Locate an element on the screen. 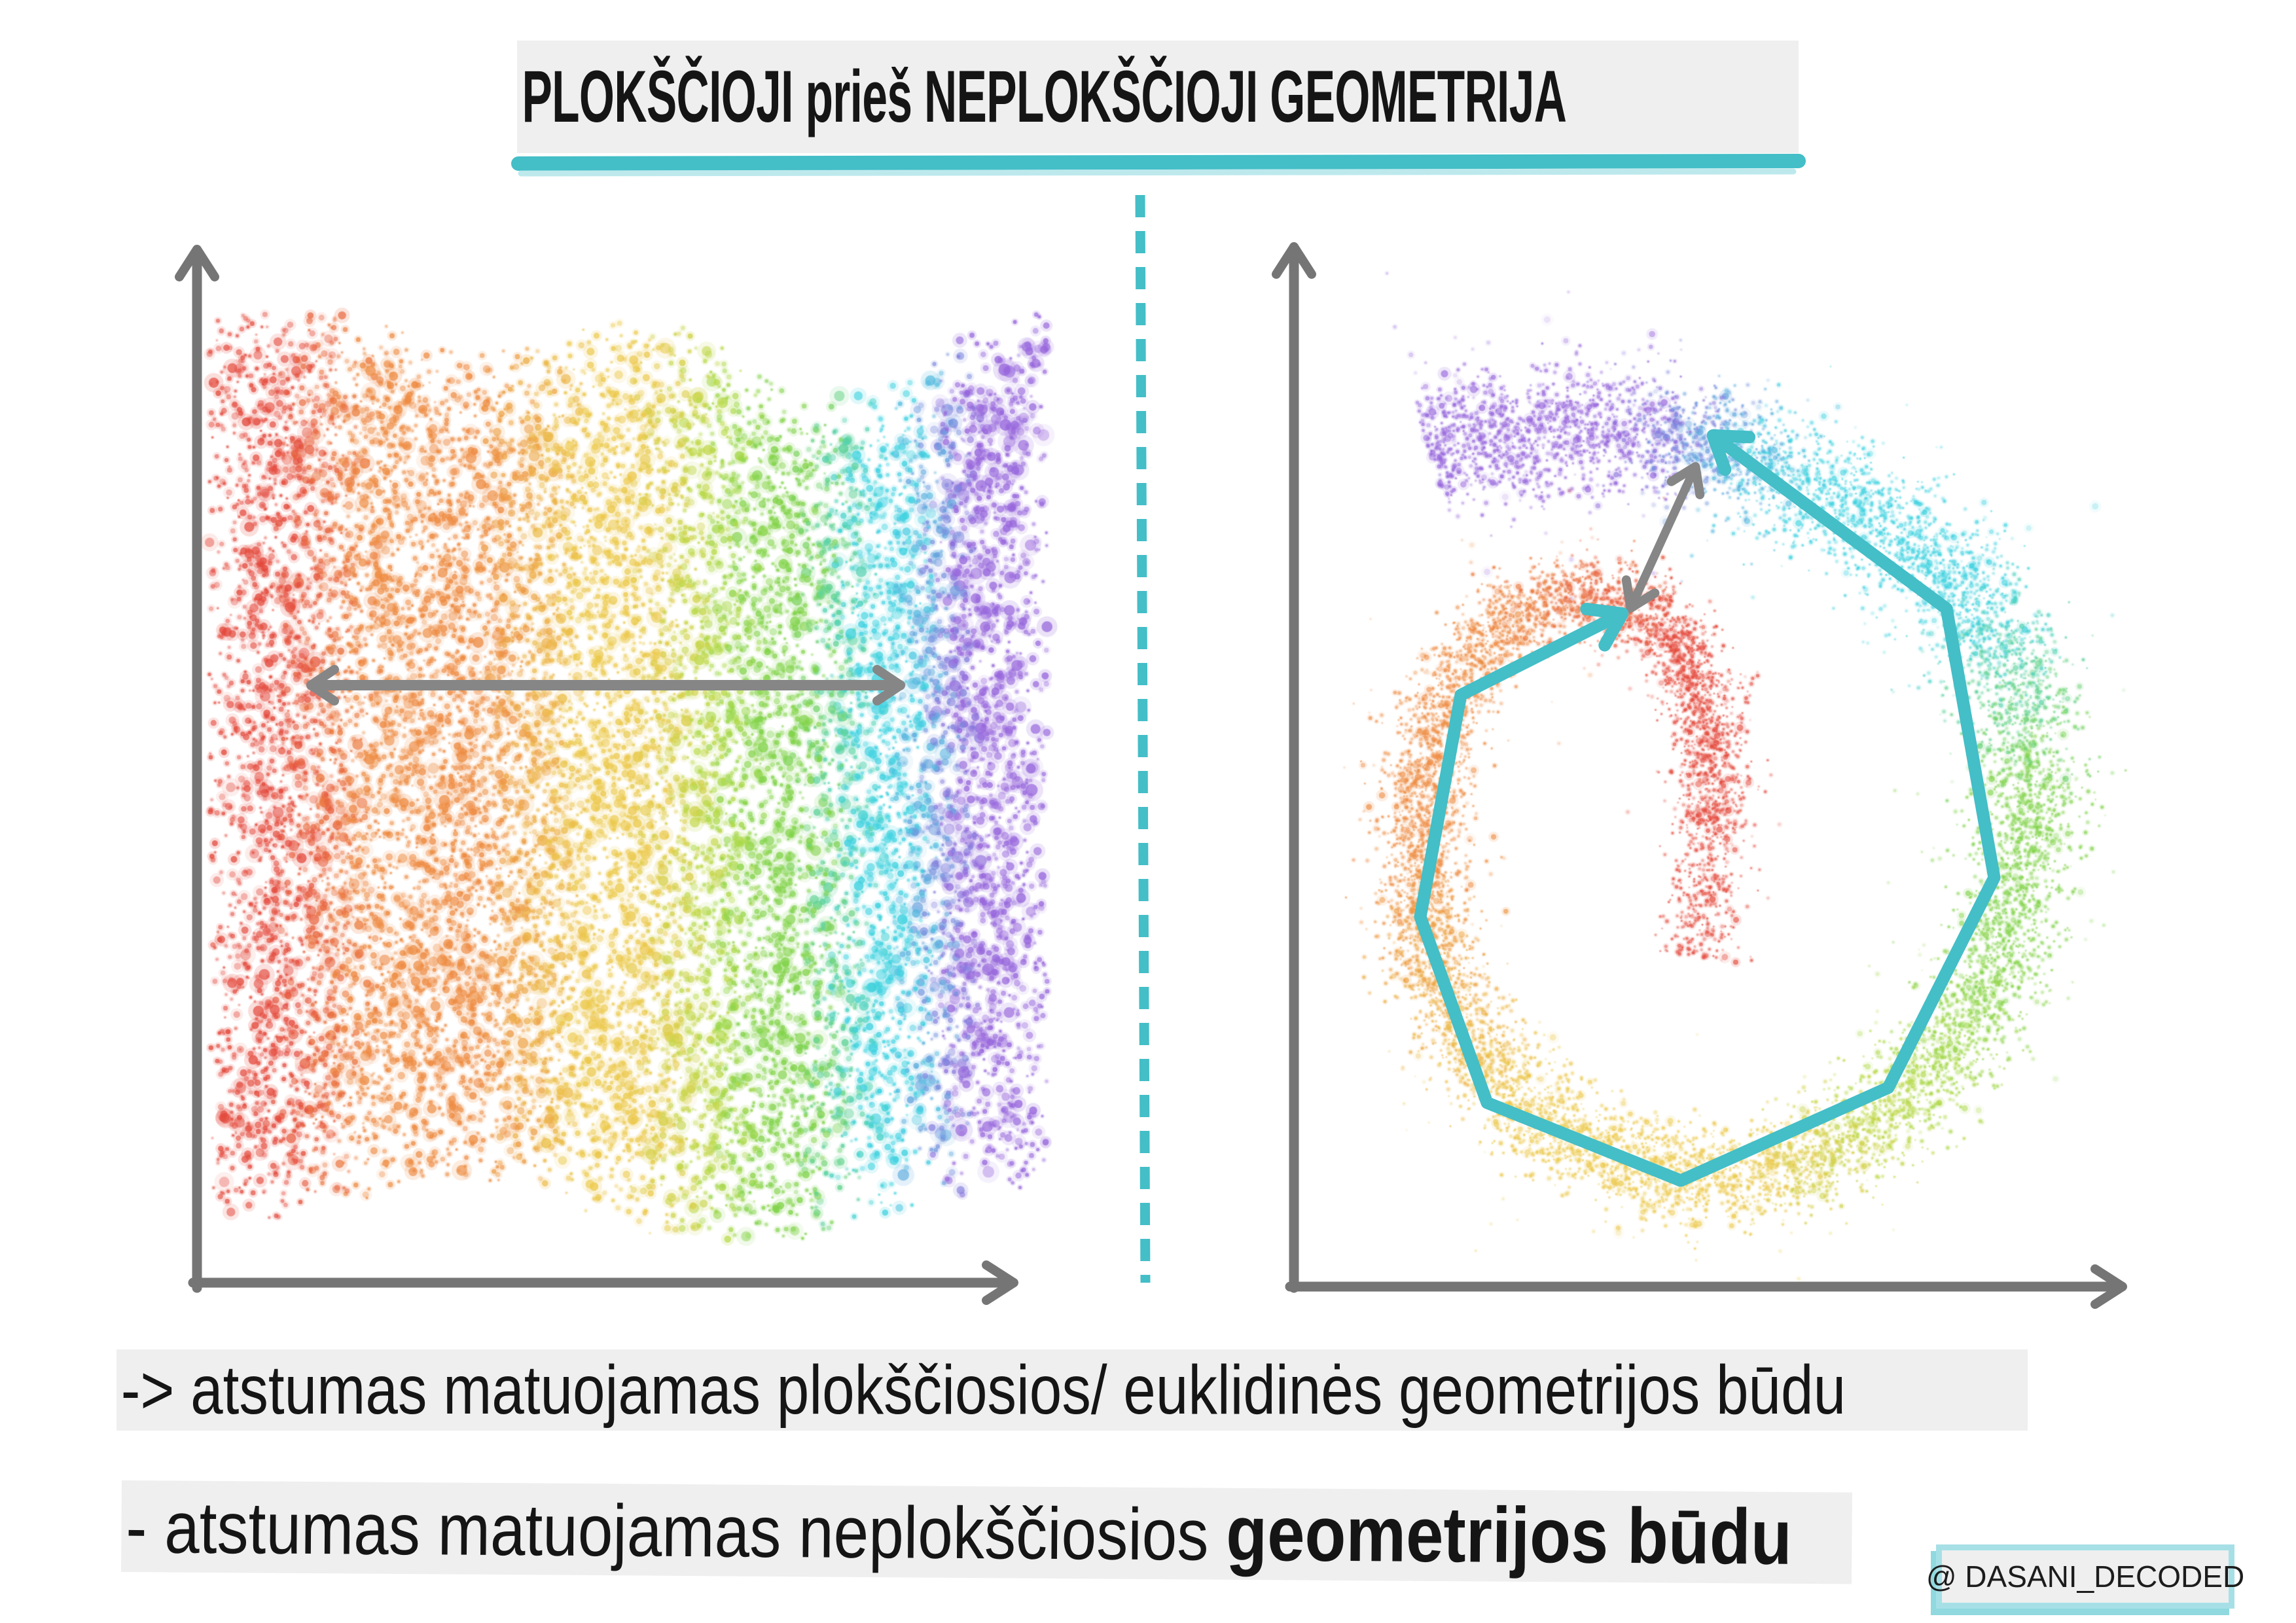 The height and width of the screenshot is (1623, 2296). panel-divider is located at coordinates (1143, 738).